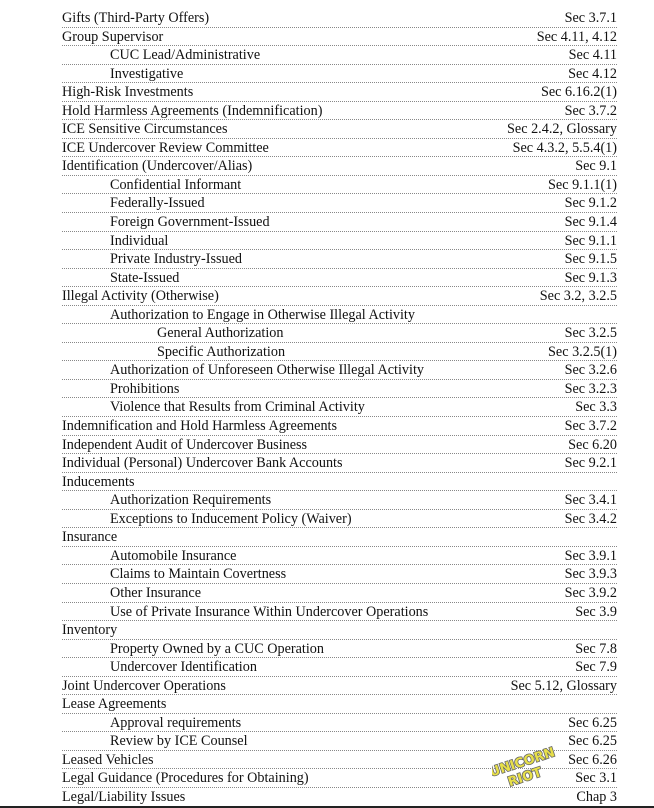 The height and width of the screenshot is (808, 654). What do you see at coordinates (596, 407) in the screenshot?
I see `section-reference: Sec 3.3` at bounding box center [596, 407].